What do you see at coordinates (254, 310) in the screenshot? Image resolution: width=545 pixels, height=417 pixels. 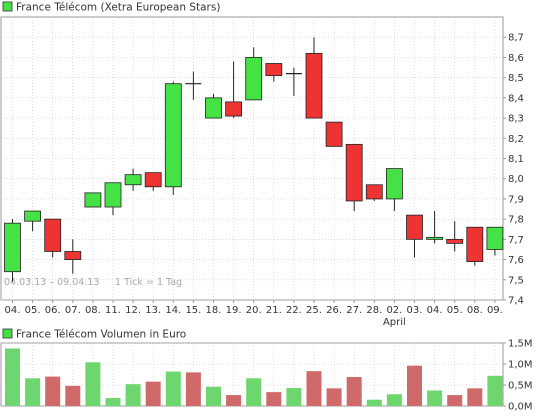 I see `x-tick-label: 20.` at bounding box center [254, 310].